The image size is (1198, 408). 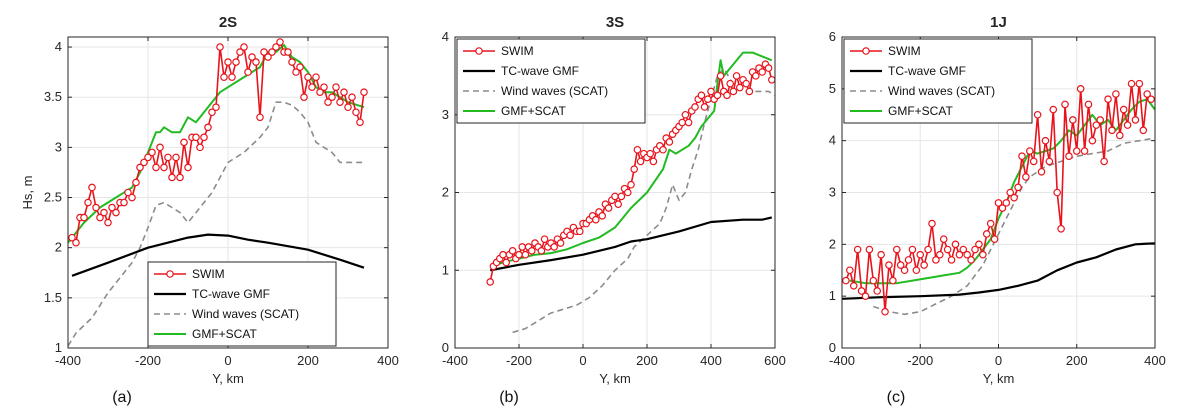 What do you see at coordinates (509, 397) in the screenshot?
I see `panel-label: (b)` at bounding box center [509, 397].